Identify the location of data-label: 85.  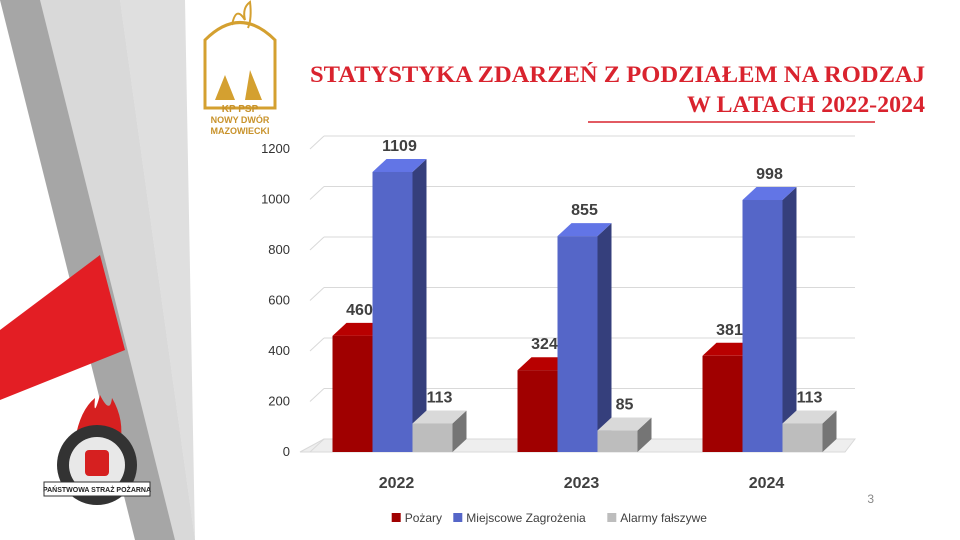
(625, 405).